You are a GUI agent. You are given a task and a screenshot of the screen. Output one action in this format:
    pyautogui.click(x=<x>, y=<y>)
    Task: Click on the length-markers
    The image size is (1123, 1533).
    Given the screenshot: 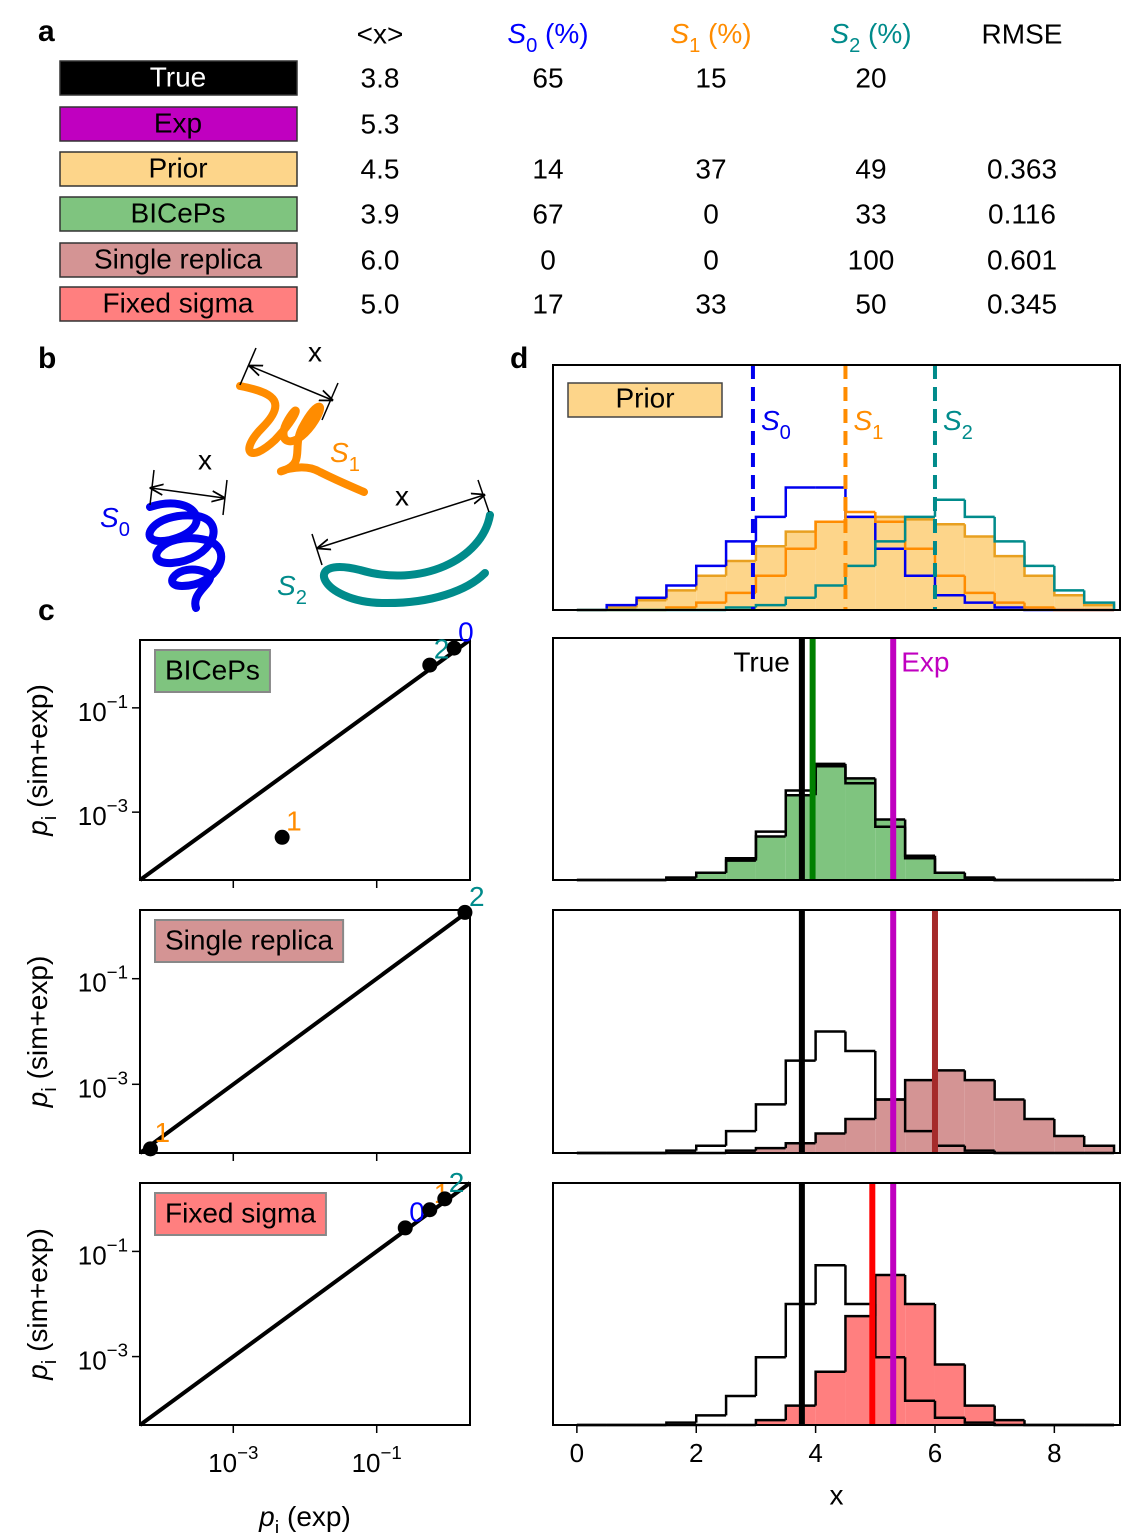 What is the action you would take?
    pyautogui.click(x=320, y=456)
    